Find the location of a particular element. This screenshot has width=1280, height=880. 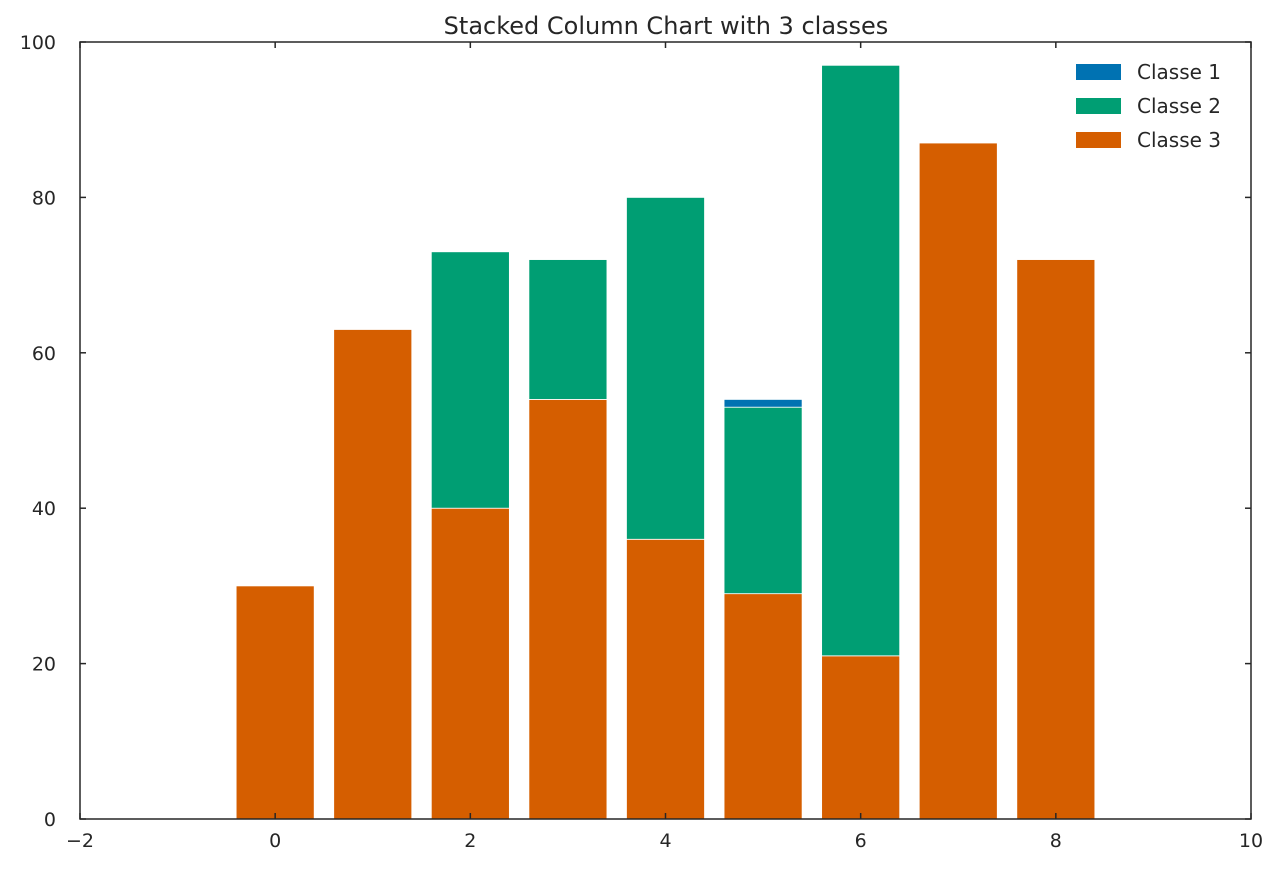

x-tick-label: 2 is located at coordinates (470, 841).